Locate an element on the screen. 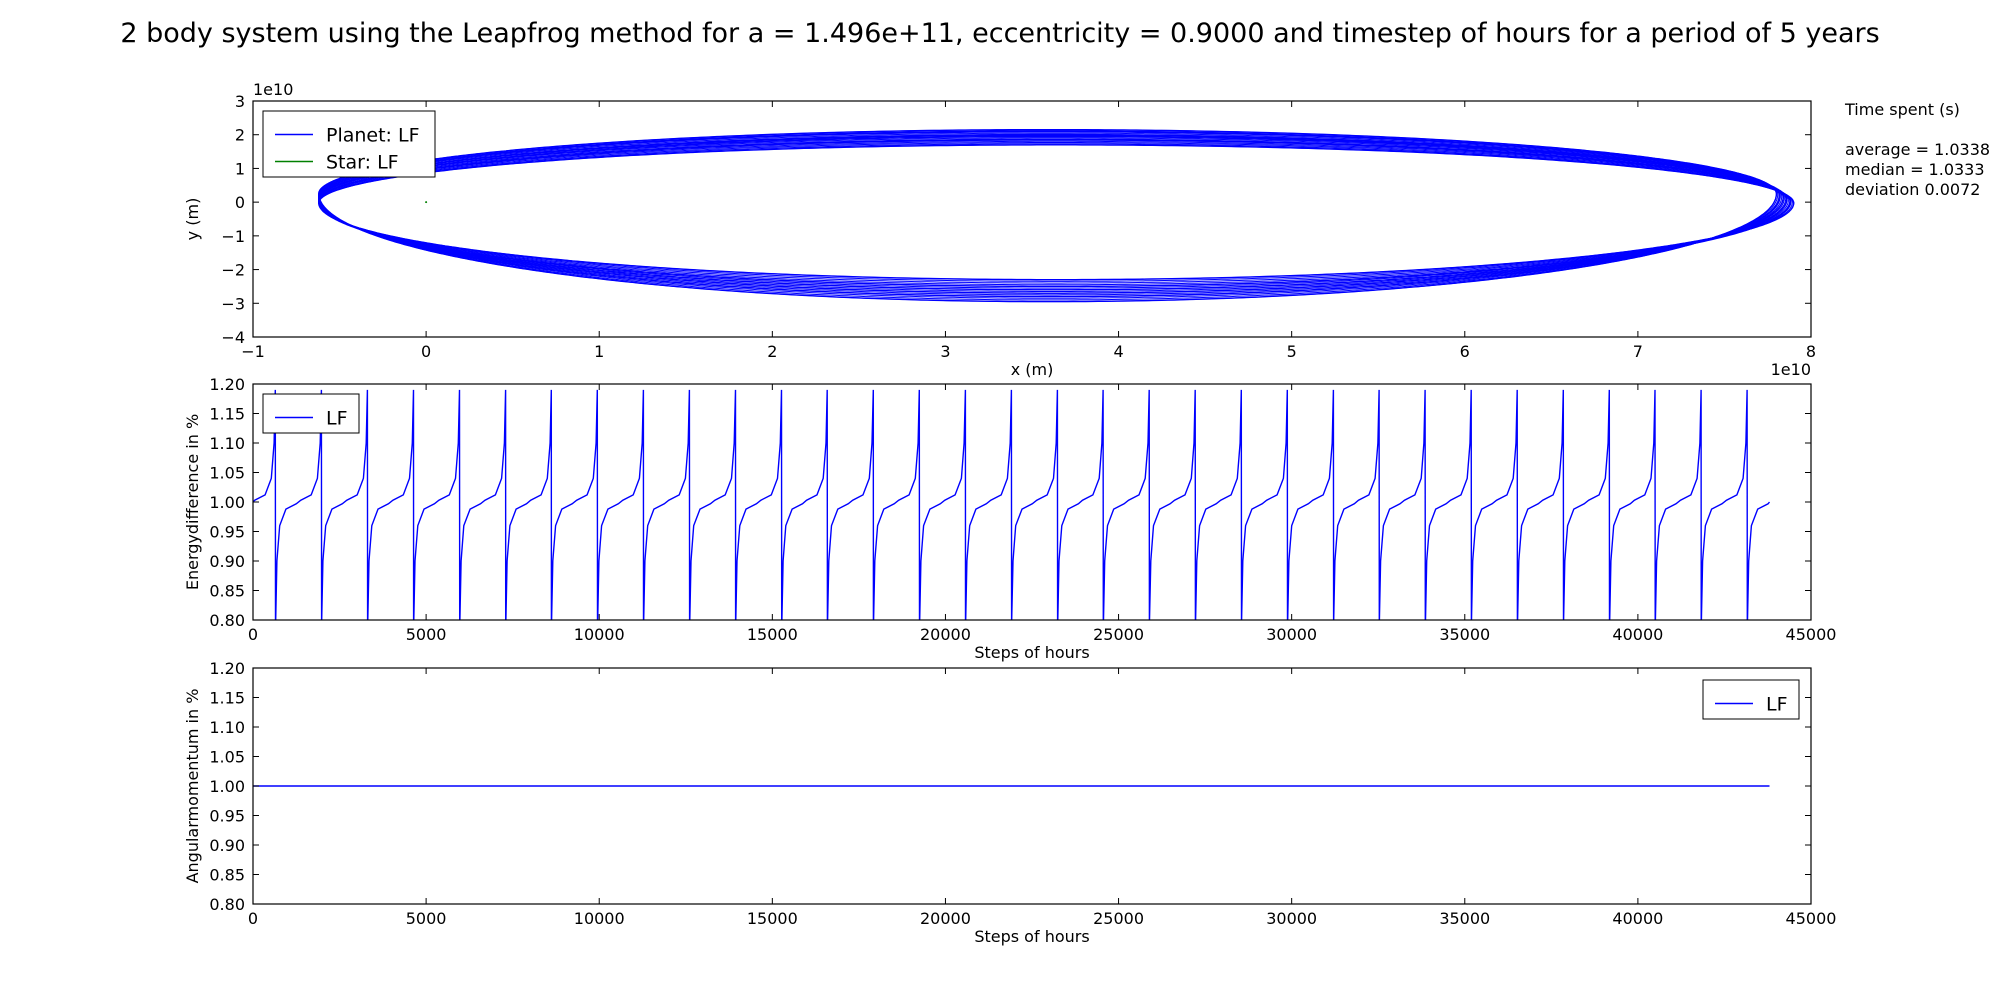 Image resolution: width=2000 pixels, height=1000 pixels. time-spent-median: median = 1.0333 is located at coordinates (1915, 169).